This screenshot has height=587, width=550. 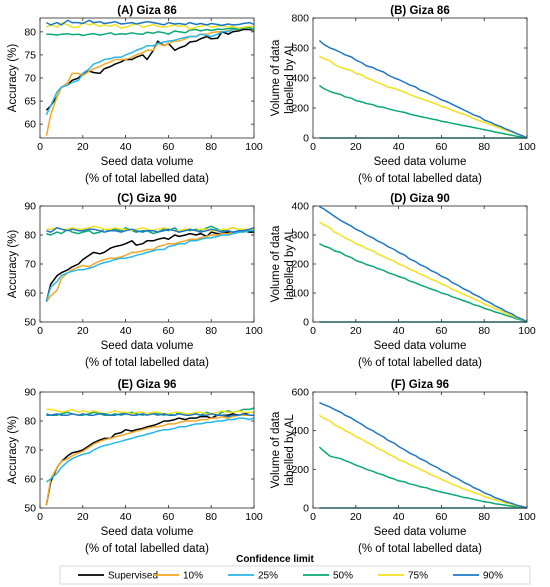 I want to click on legend-item-50pct: 50%, so click(x=328, y=576).